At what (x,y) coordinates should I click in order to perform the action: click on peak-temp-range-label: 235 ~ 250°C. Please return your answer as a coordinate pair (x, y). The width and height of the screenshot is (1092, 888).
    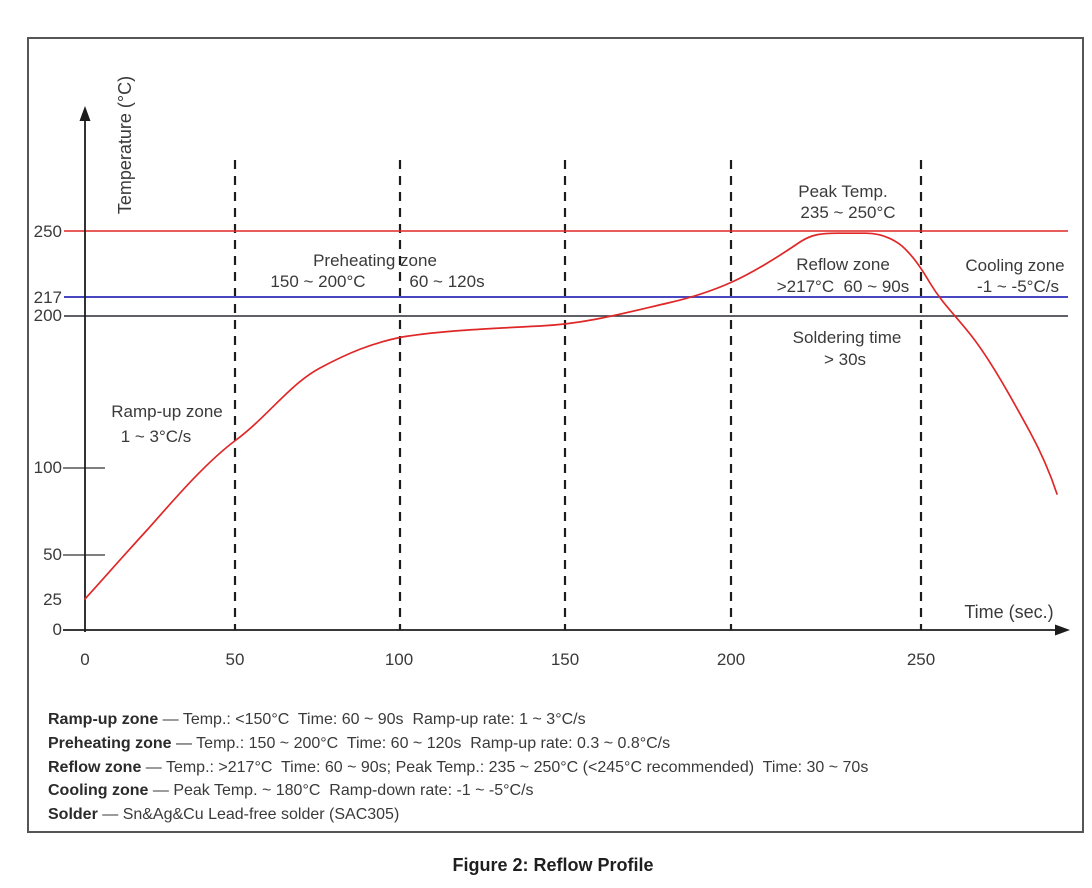
    Looking at the image, I should click on (848, 212).